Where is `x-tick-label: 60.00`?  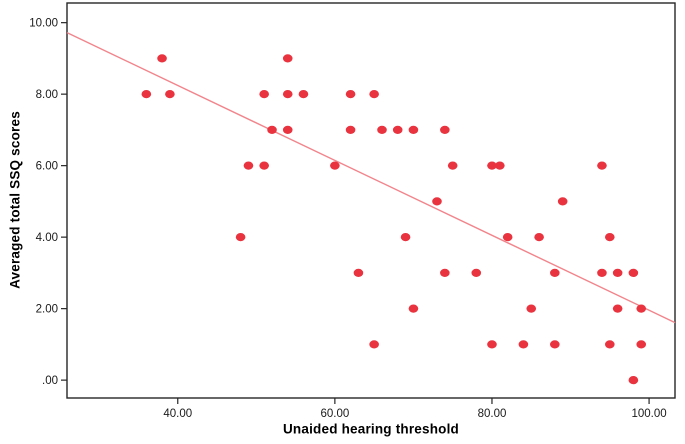
x-tick-label: 60.00 is located at coordinates (334, 414).